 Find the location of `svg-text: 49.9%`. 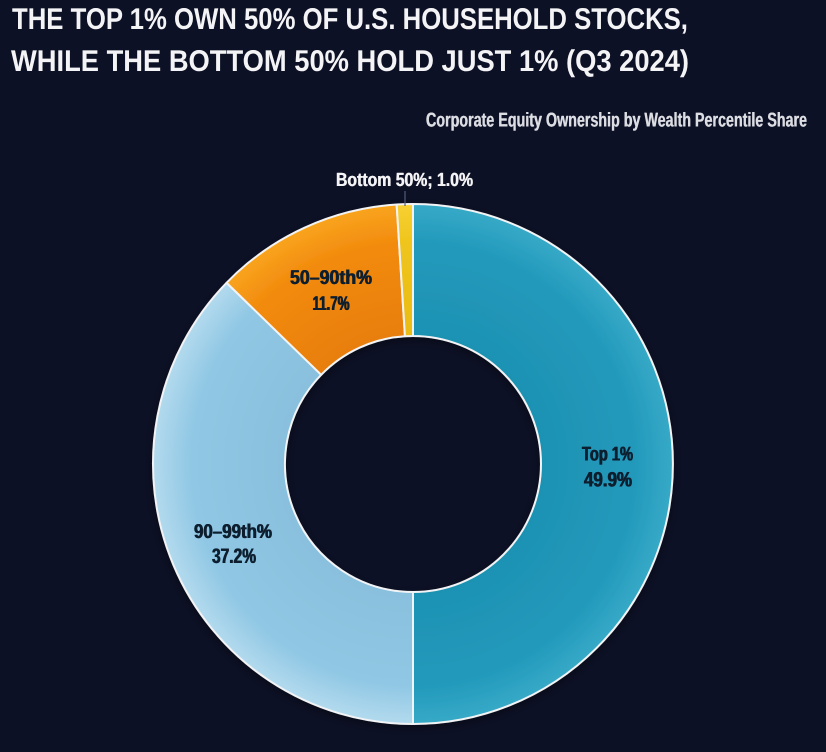

svg-text: 49.9% is located at coordinates (608, 480).